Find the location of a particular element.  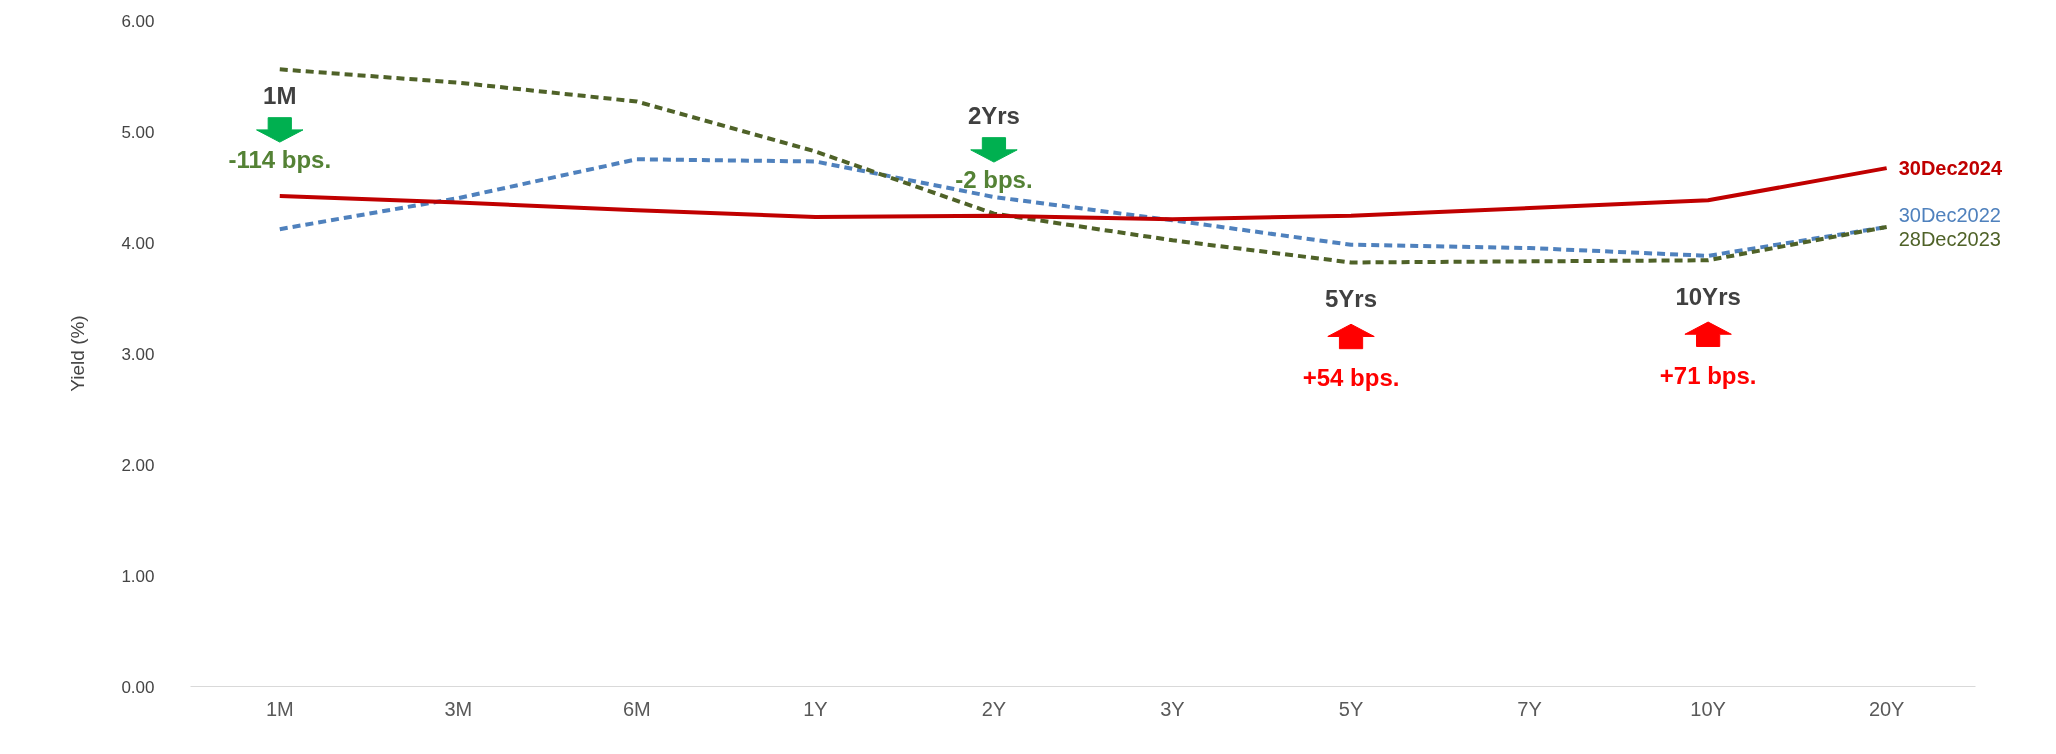

annotation: 10Yrs is located at coordinates (1708, 296).